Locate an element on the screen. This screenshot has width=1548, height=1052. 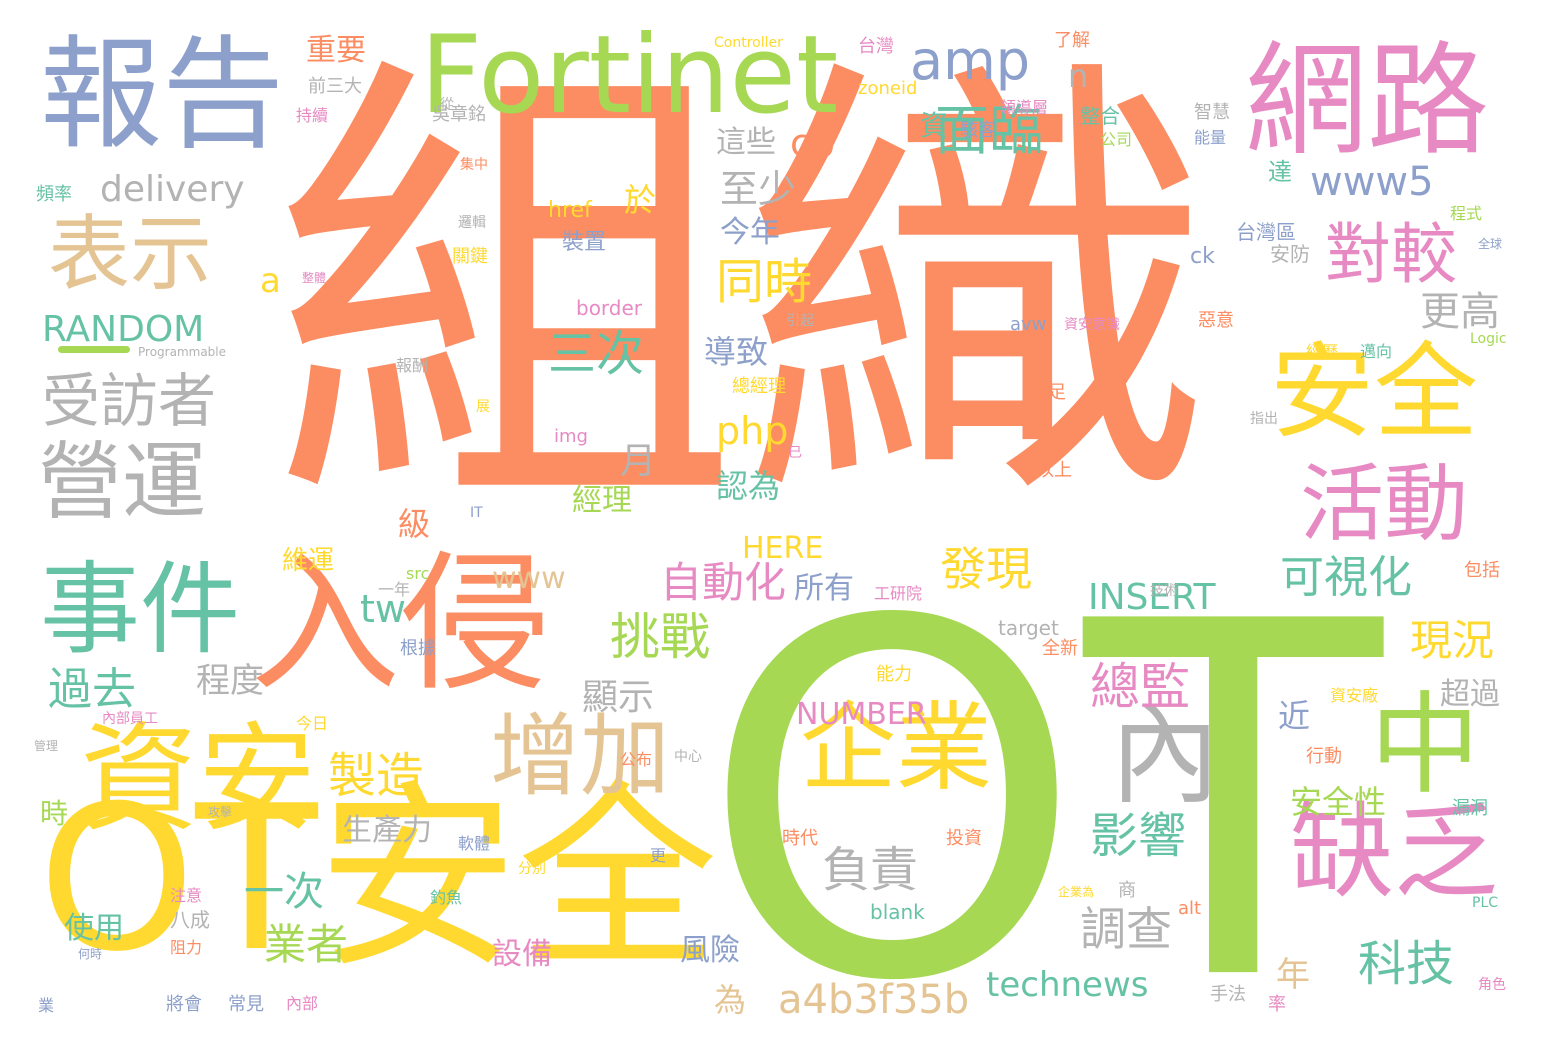
cloud-word: 影響 is located at coordinates (1138, 836).